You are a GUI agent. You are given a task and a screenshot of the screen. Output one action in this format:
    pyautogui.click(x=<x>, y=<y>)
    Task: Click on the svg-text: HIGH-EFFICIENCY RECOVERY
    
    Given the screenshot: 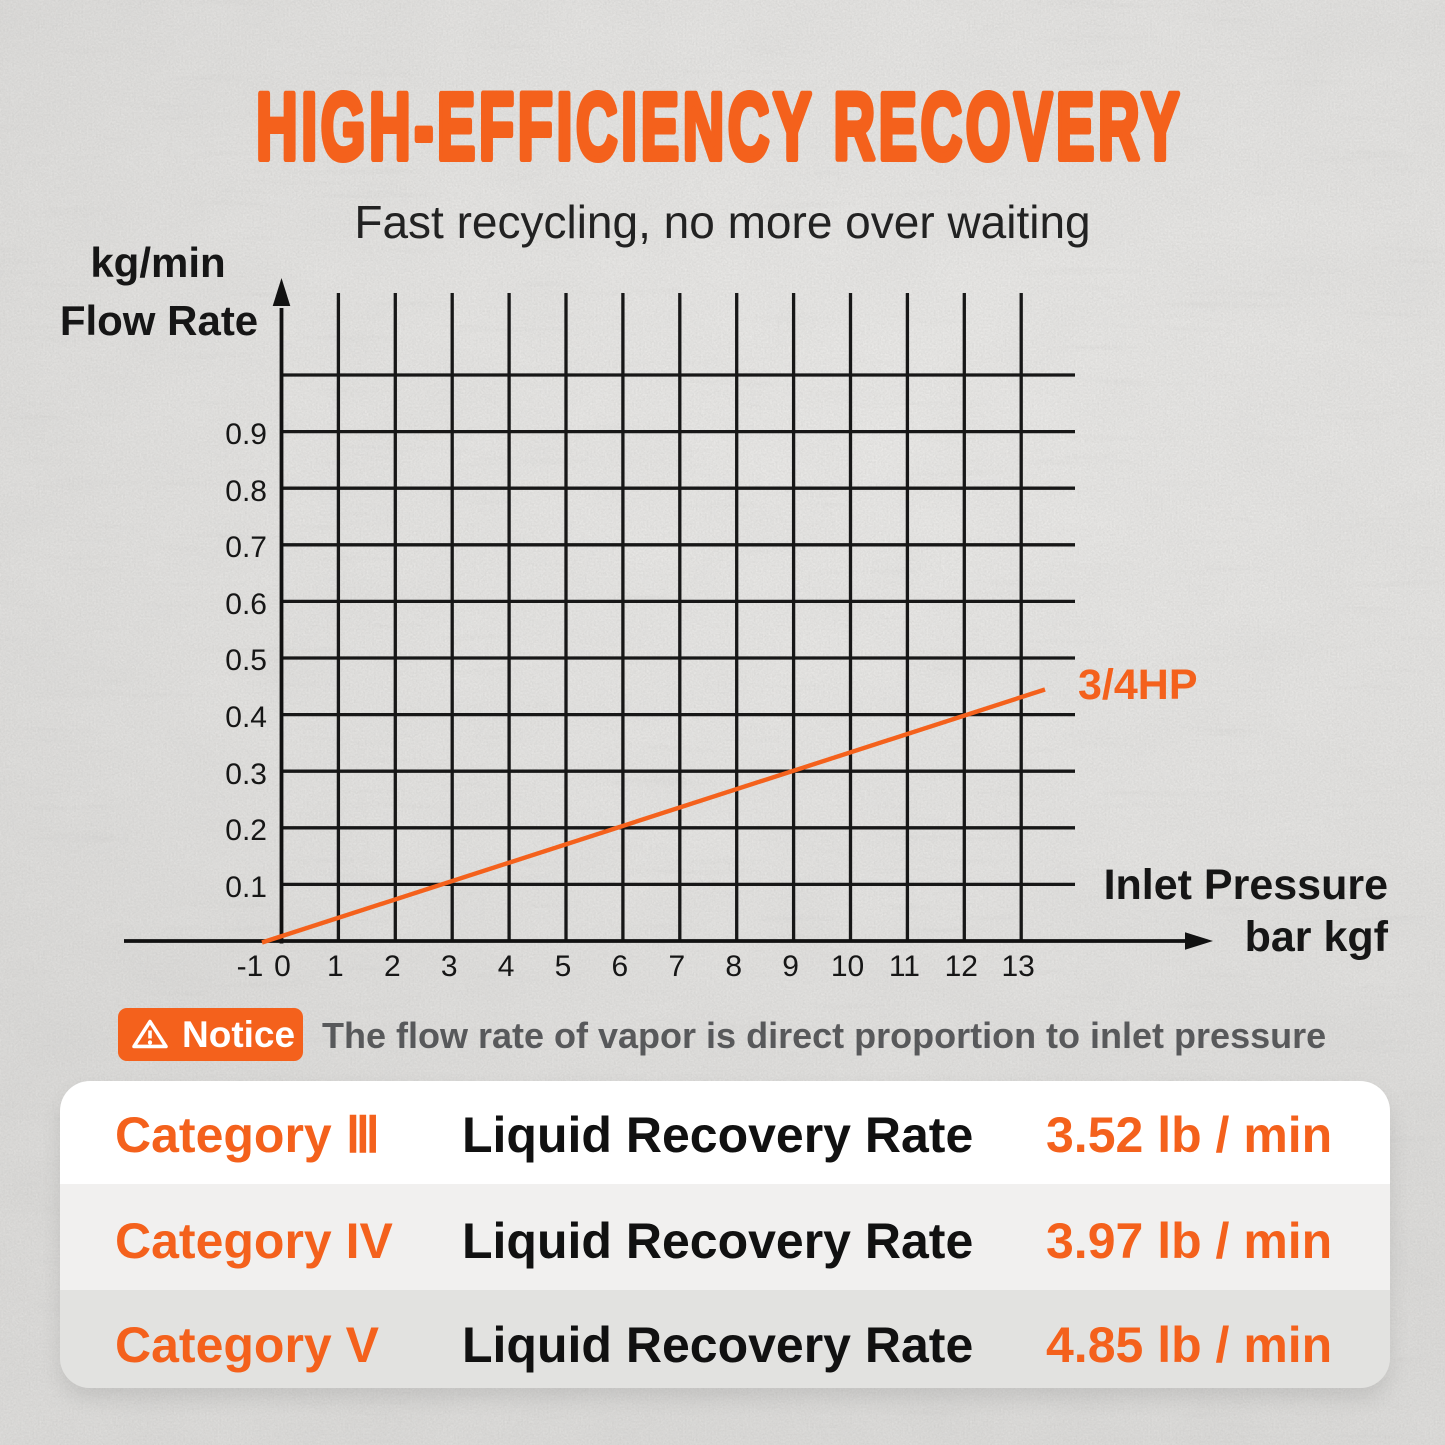 What is the action you would take?
    pyautogui.click(x=719, y=126)
    